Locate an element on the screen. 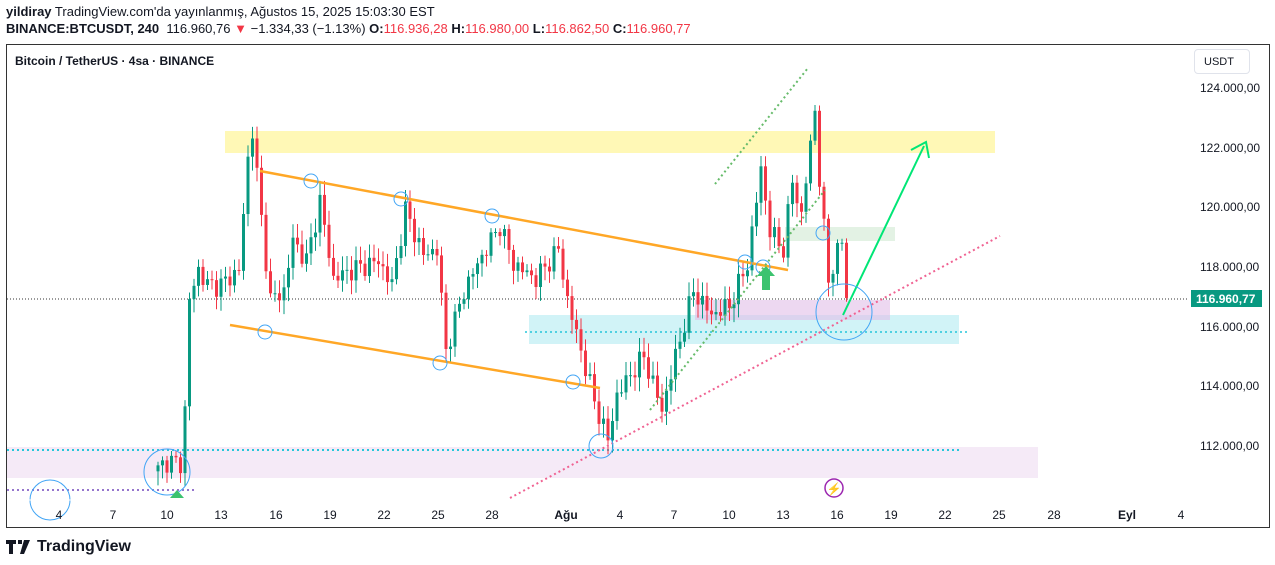 This screenshot has width=1275, height=565. x-tick: 16 is located at coordinates (837, 515).